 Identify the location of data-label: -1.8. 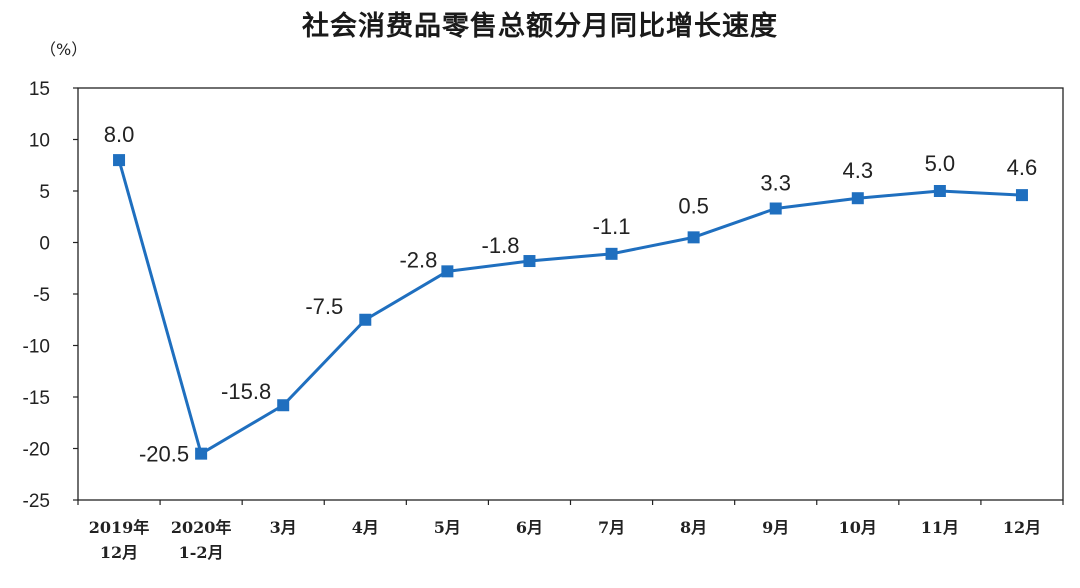
(501, 245).